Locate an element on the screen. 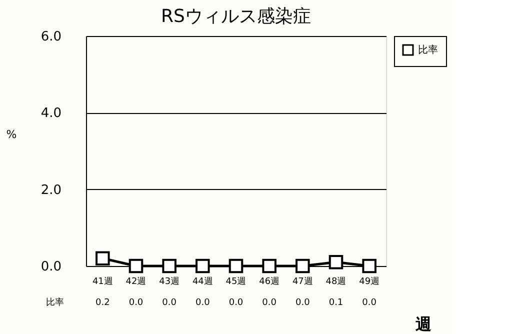  text: 比率 is located at coordinates (55, 303).